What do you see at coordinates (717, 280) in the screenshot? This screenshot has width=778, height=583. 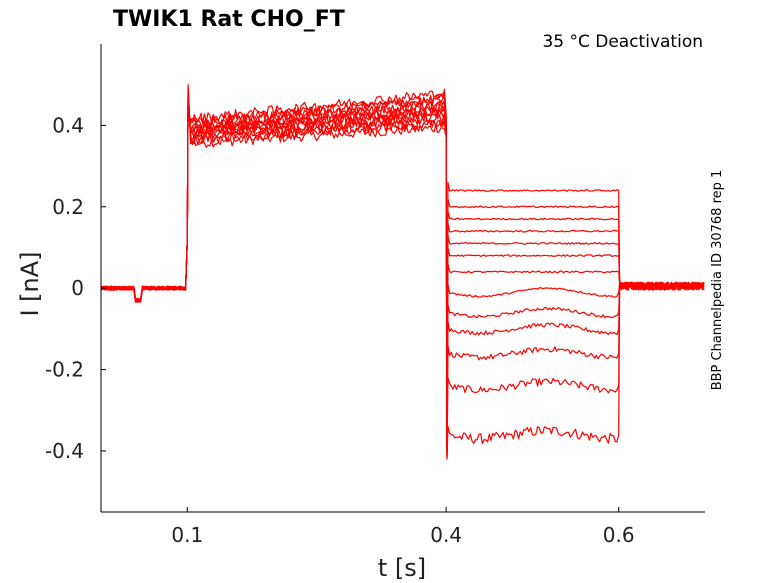 I see `source-id-label: BBP Channelpedia ID 30768 rep 1` at bounding box center [717, 280].